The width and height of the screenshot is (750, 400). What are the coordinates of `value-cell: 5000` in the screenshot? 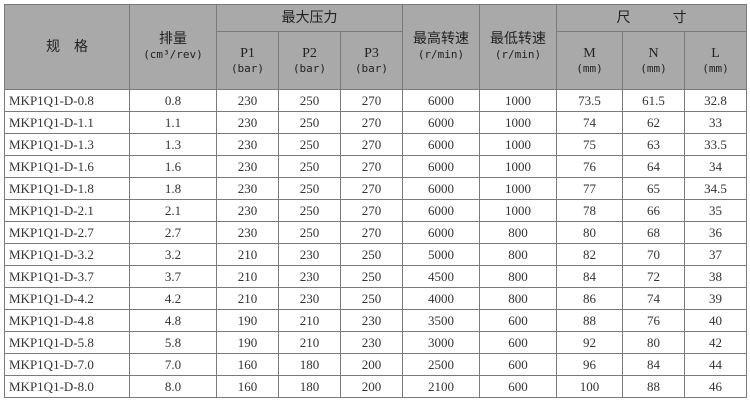 It's located at (441, 254).